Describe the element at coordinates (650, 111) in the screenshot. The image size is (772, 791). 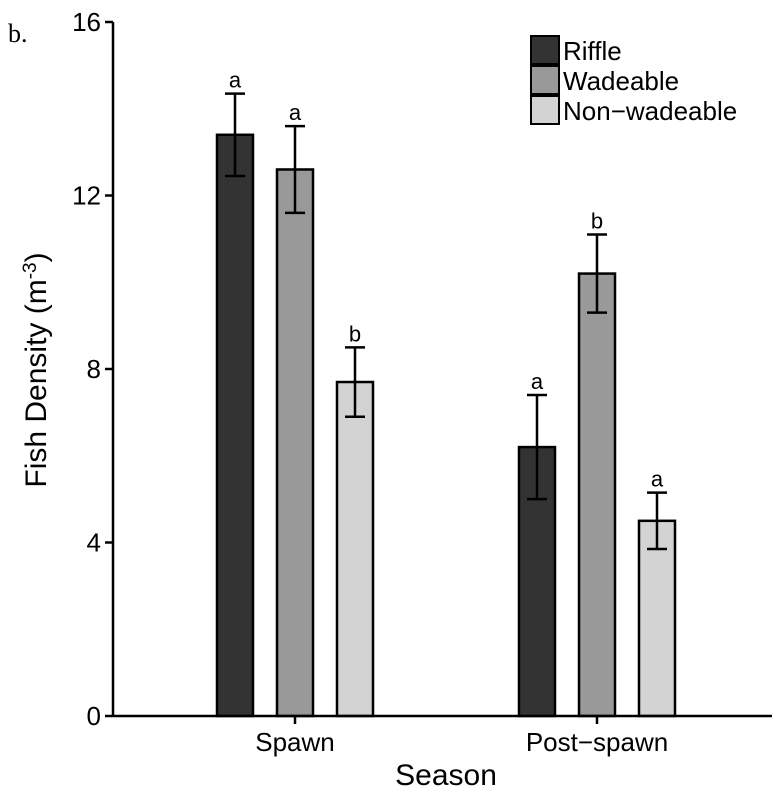
I see `legend-label: Non−wadeable` at that location.